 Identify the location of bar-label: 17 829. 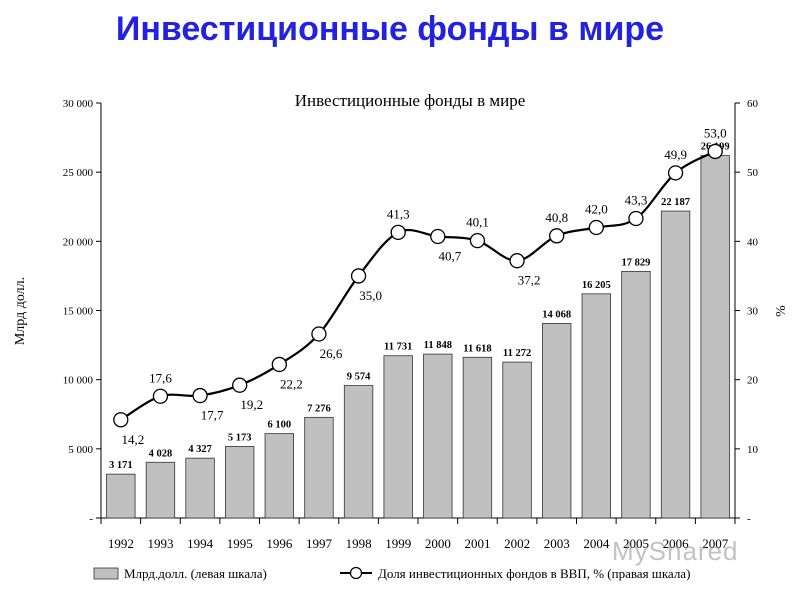
(636, 262).